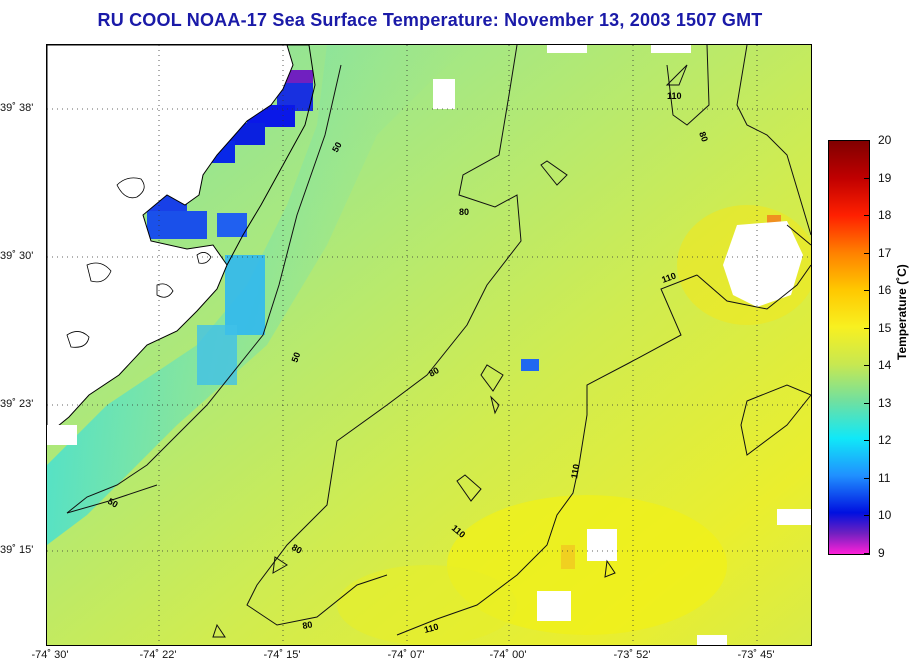 This screenshot has width=920, height=665. What do you see at coordinates (568, 557) in the screenshot?
I see `warm-pixel-south` at bounding box center [568, 557].